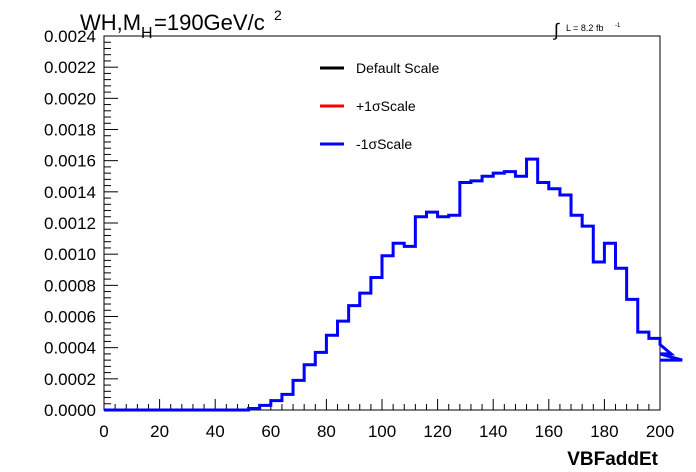 Image resolution: width=696 pixels, height=472 pixels. I want to click on chart-title-rest: =190GeV/c, so click(209, 22).